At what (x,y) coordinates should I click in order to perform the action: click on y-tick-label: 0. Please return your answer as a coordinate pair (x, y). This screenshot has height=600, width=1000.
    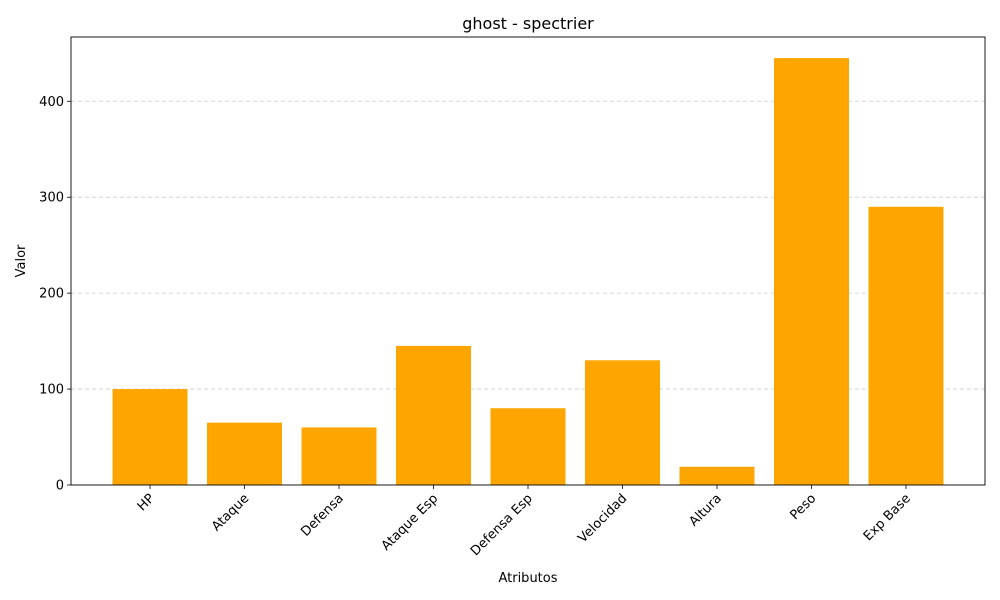
    Looking at the image, I should click on (60, 486).